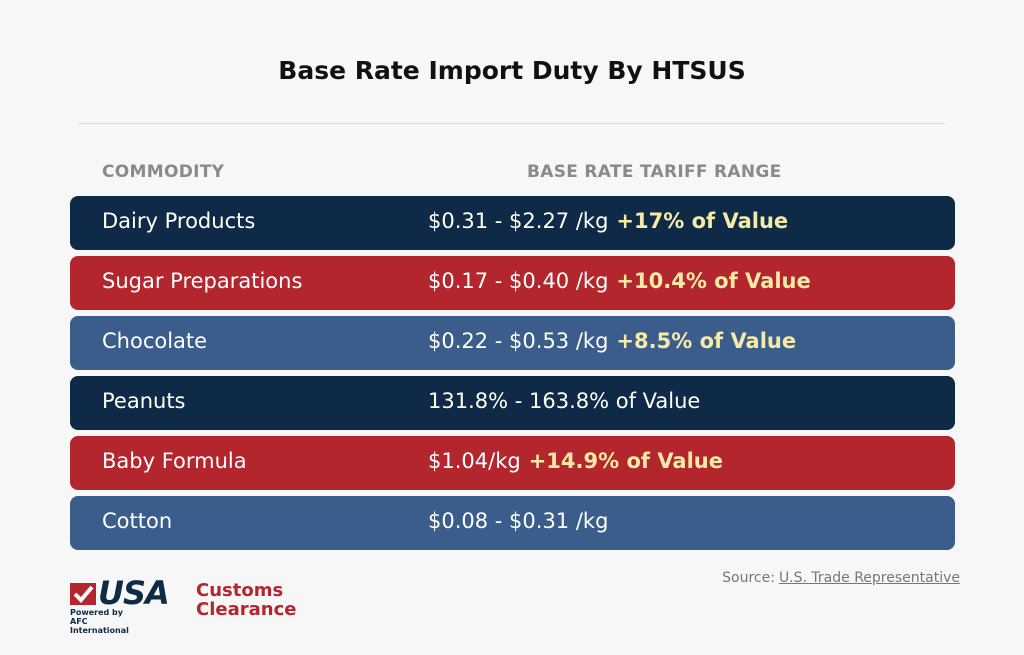 This screenshot has width=1024, height=655. What do you see at coordinates (246, 609) in the screenshot?
I see `logo-line: Clearance` at bounding box center [246, 609].